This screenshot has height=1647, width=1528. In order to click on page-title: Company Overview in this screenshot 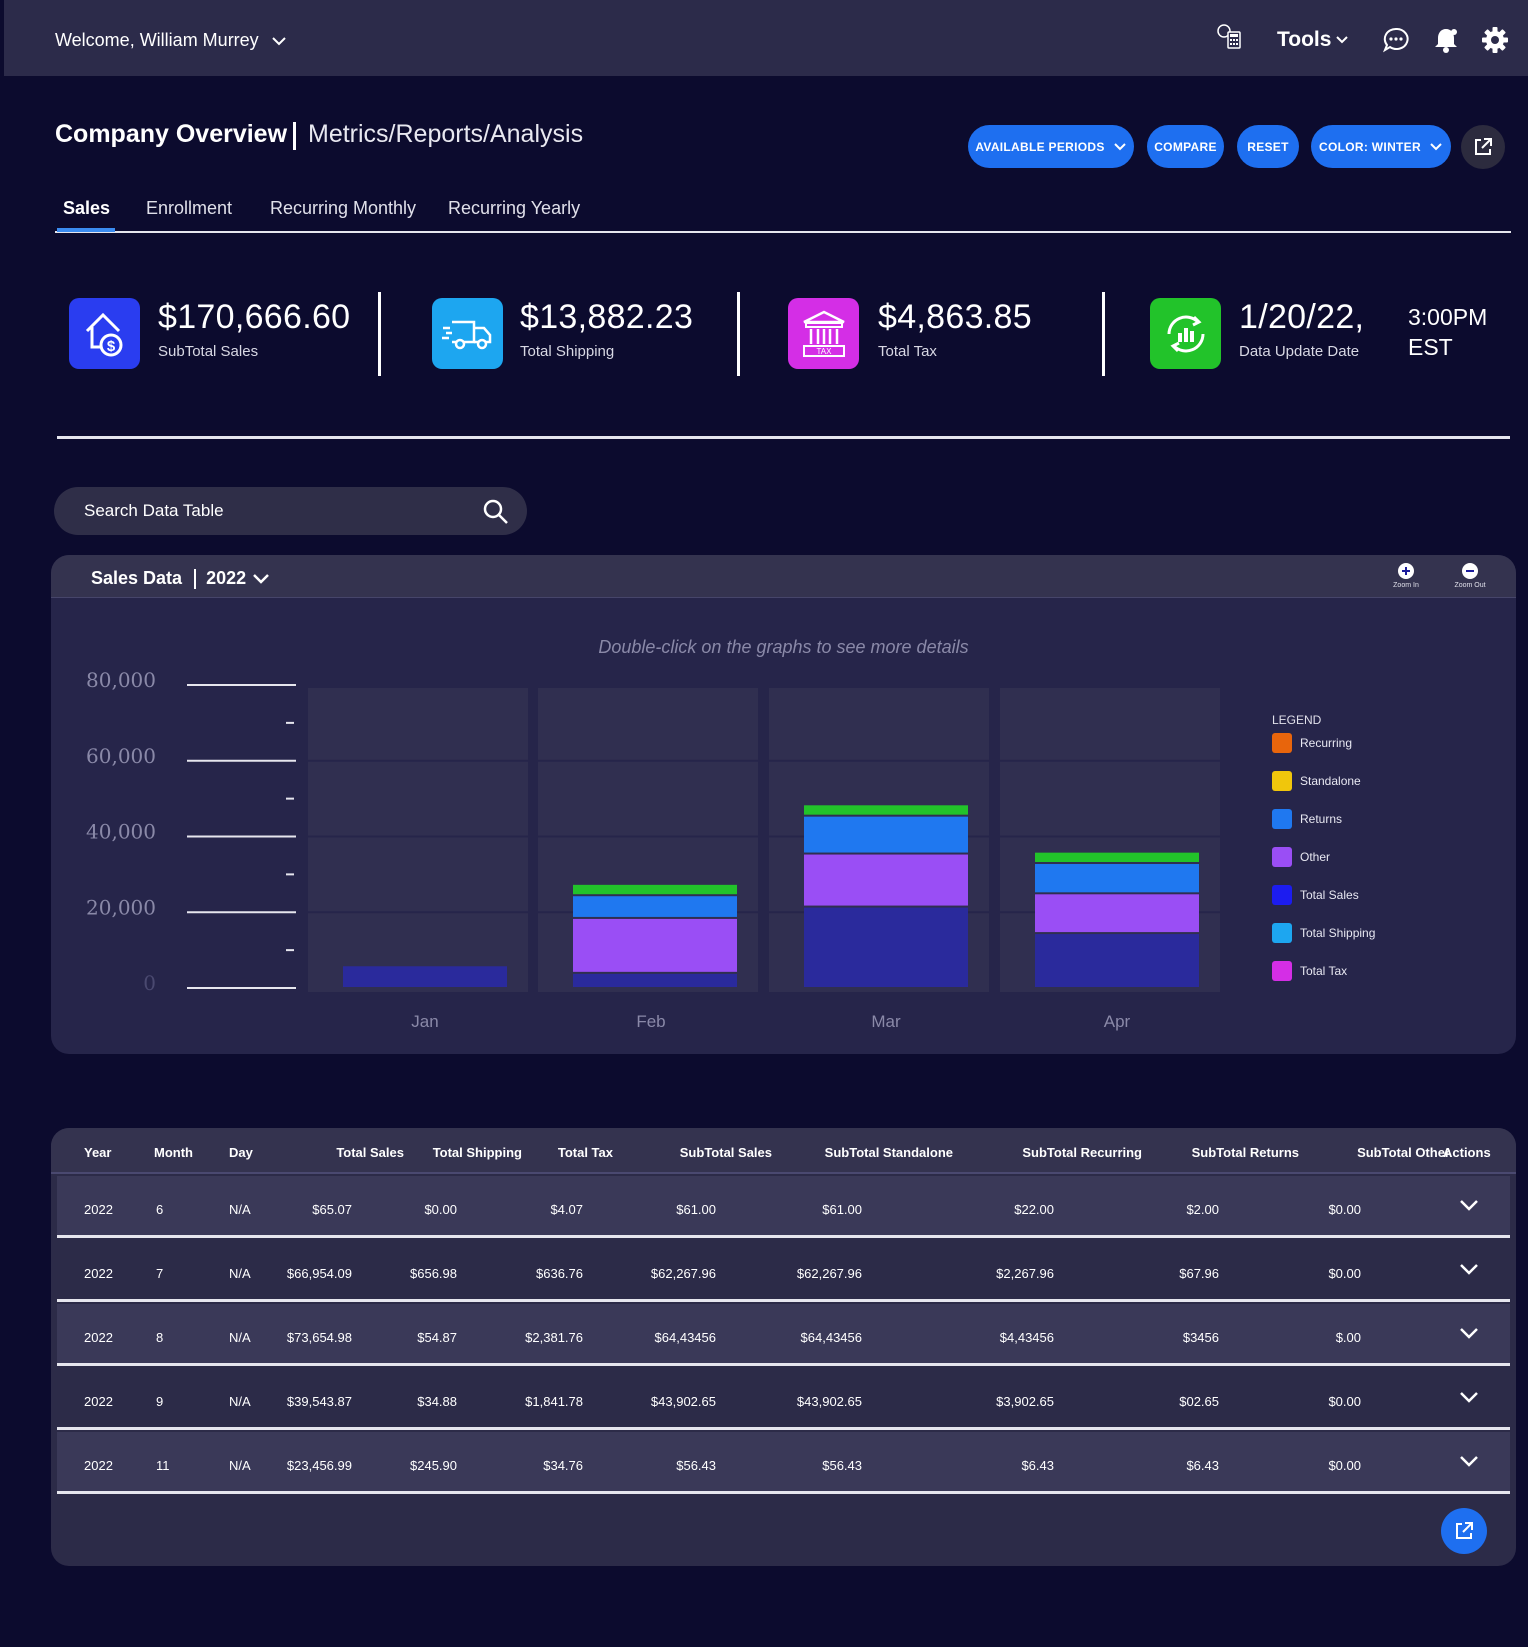, I will do `click(171, 134)`.